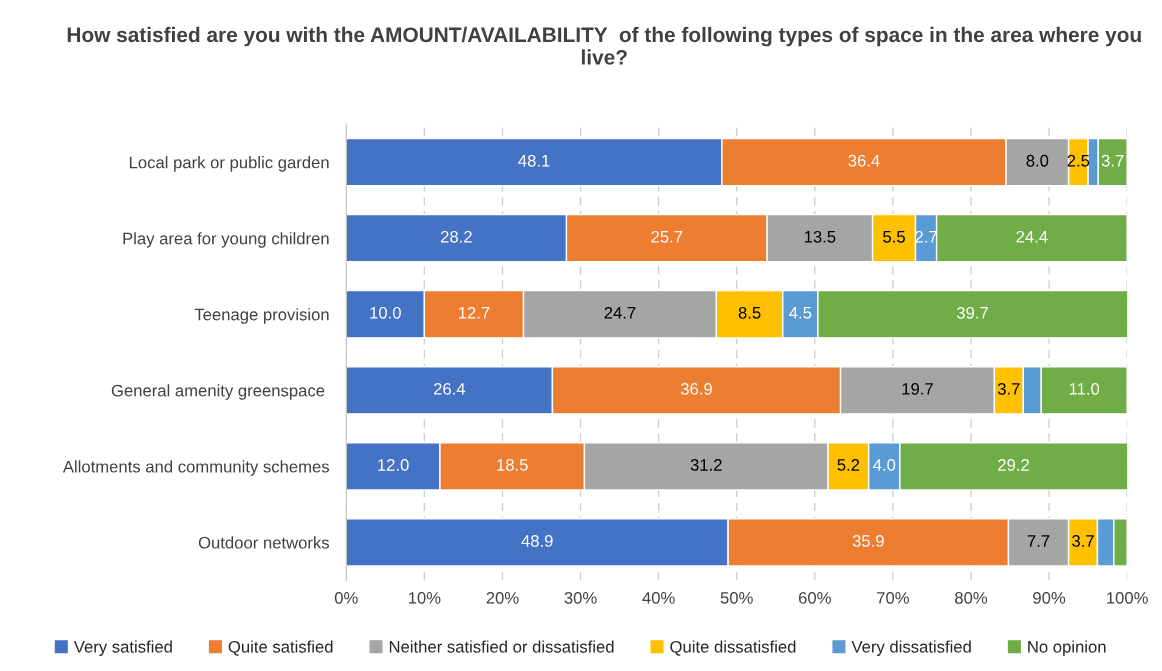  I want to click on y-tick-label: Play area for young children, so click(226, 240).